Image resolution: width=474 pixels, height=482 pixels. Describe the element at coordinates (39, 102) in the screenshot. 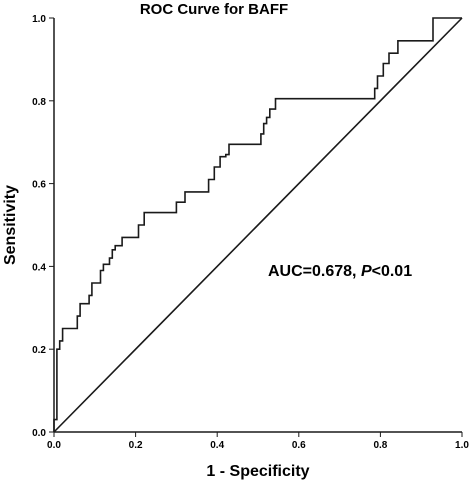

I see `y-tick-label: 0.8` at that location.